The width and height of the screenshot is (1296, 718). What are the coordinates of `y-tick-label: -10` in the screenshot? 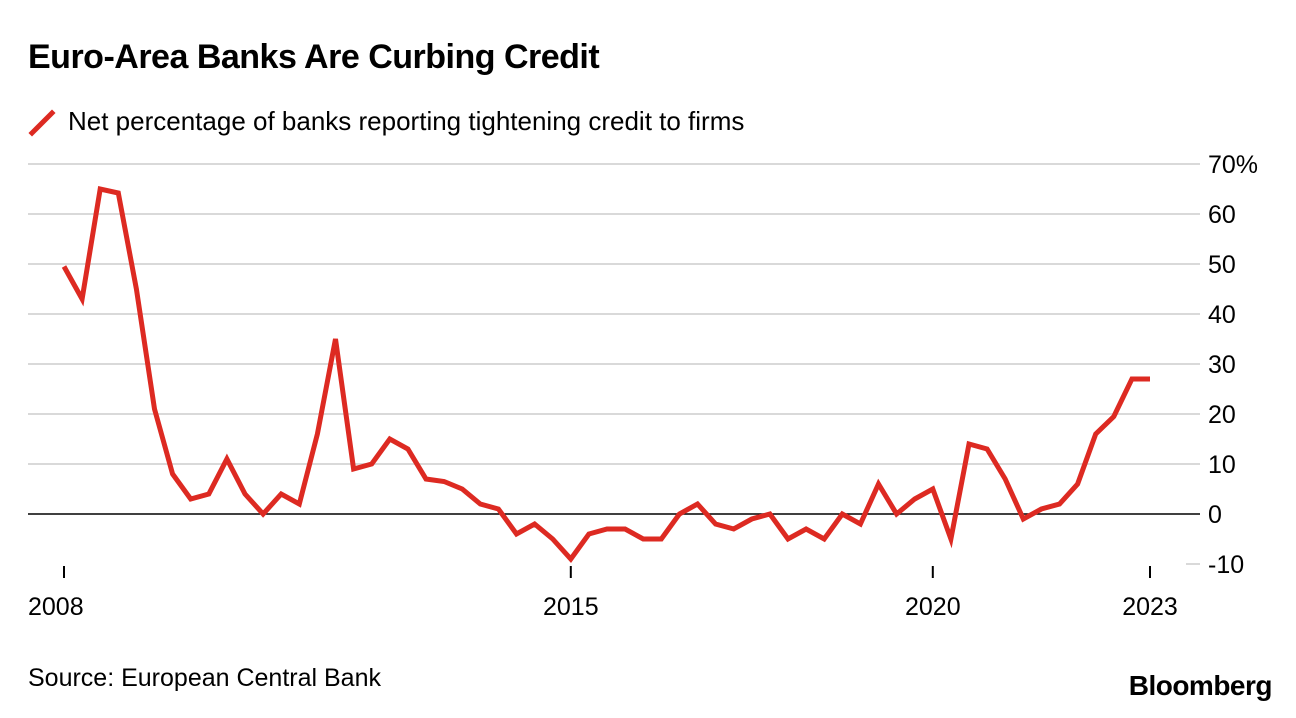 It's located at (1226, 565).